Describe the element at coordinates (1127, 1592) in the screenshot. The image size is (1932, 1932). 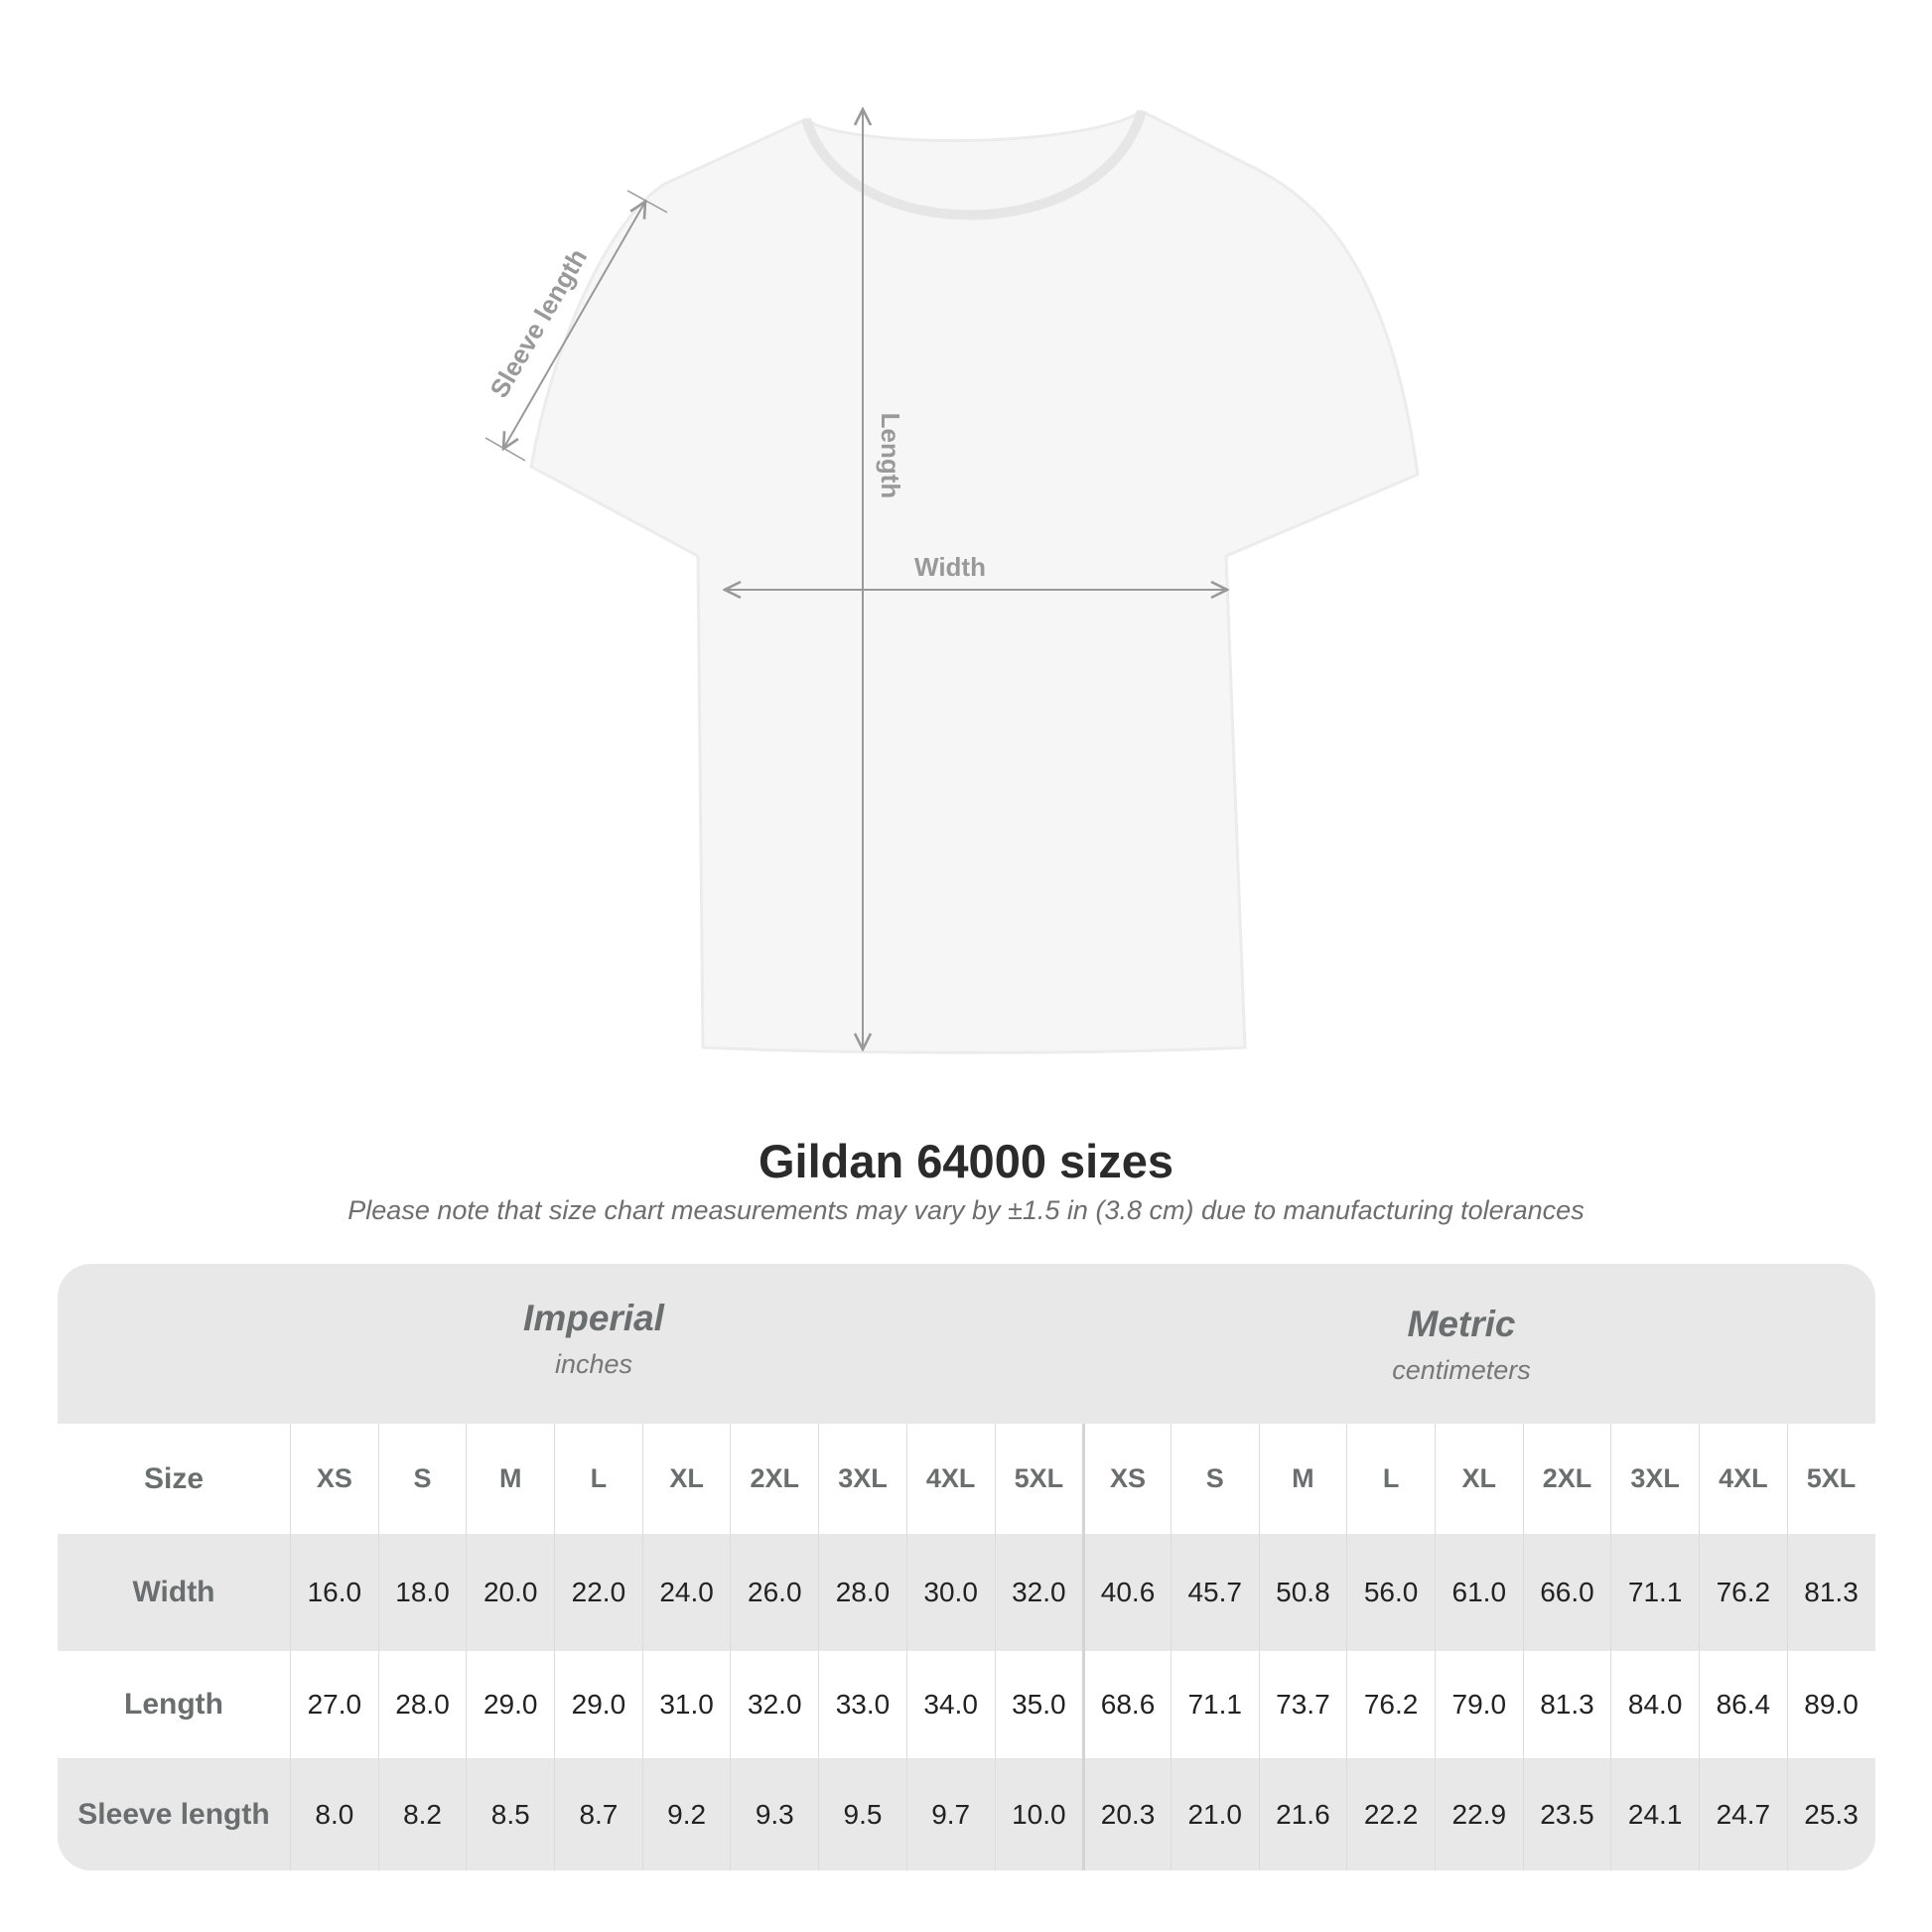
I see `metric-value-cell: 40.6` at that location.